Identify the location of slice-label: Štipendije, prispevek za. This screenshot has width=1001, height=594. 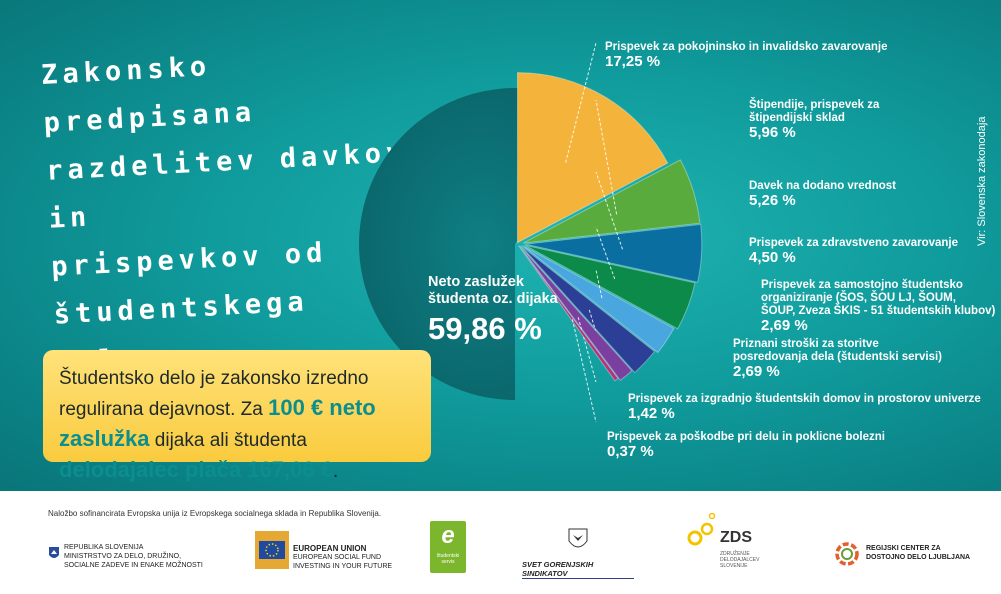
(814, 104).